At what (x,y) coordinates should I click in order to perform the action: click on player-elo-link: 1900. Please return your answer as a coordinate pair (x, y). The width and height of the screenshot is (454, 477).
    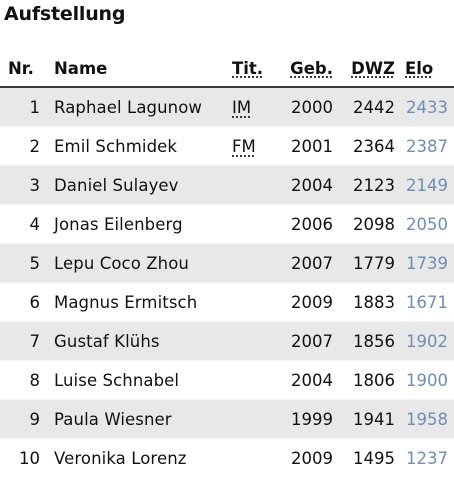
    Looking at the image, I should click on (427, 380).